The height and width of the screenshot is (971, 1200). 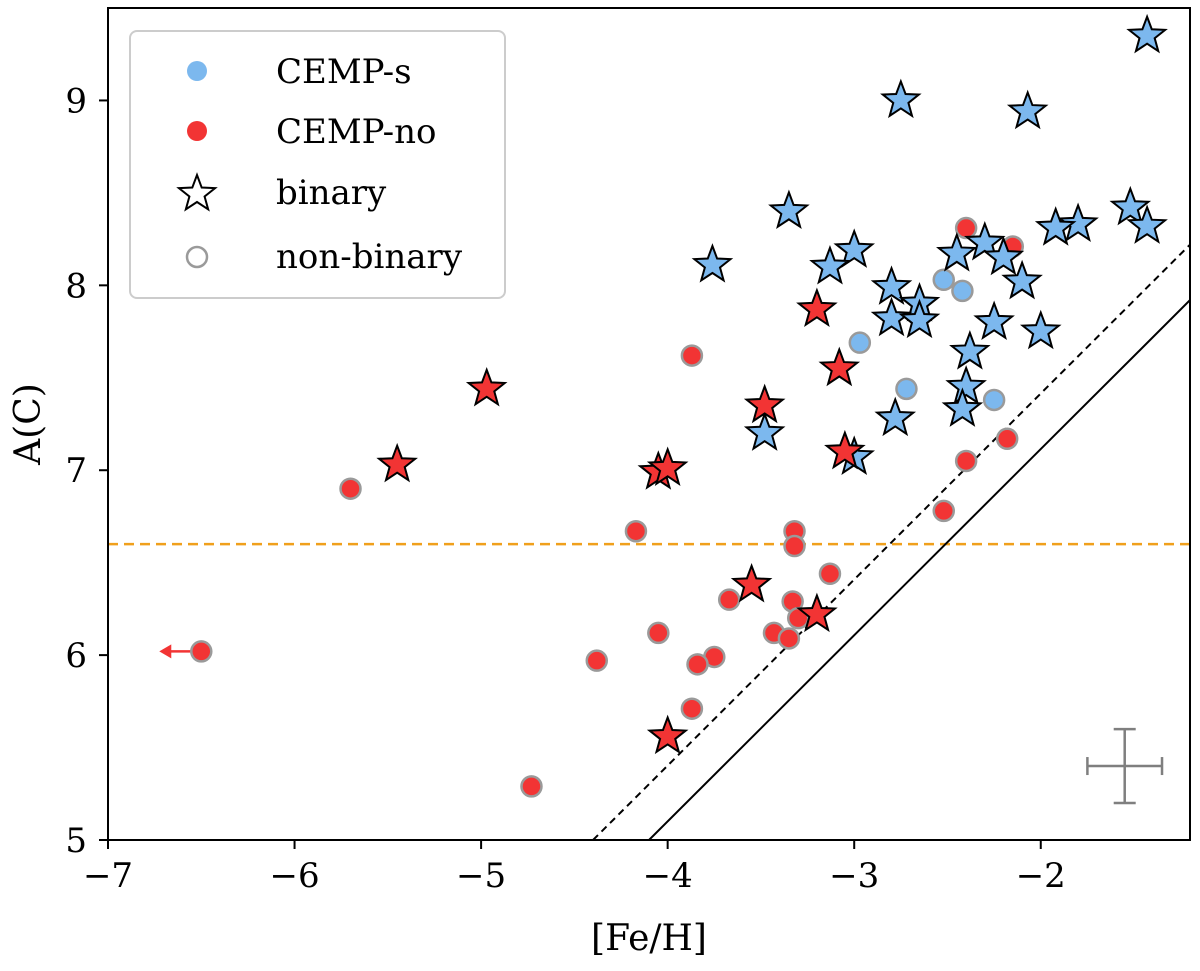 What do you see at coordinates (369, 257) in the screenshot?
I see `legend-label-non-binary: non-binary` at bounding box center [369, 257].